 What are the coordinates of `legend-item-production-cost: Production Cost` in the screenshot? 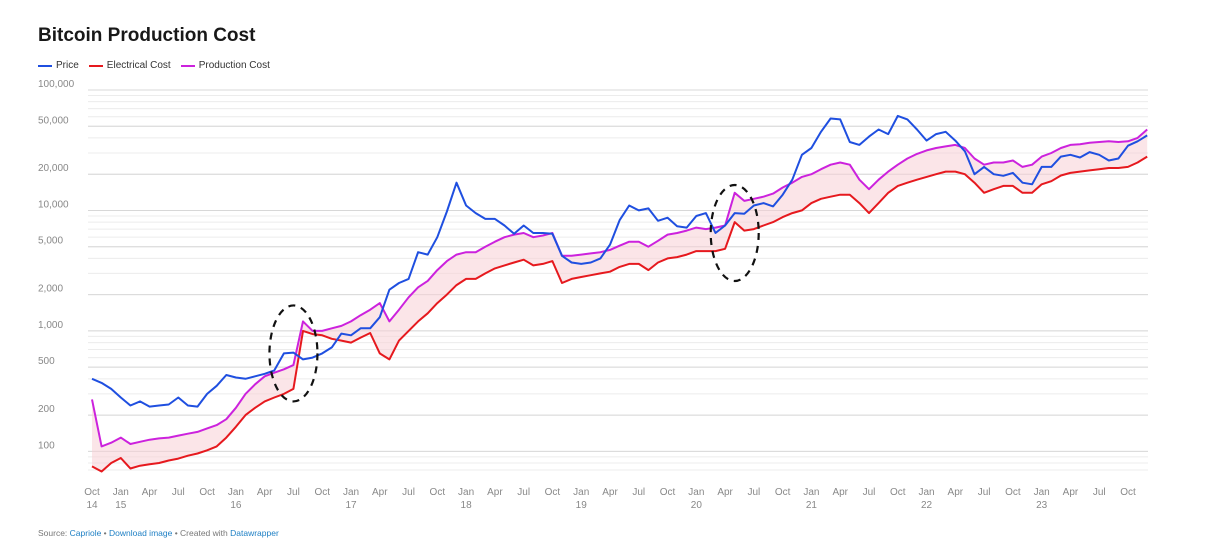 It's located at (225, 65).